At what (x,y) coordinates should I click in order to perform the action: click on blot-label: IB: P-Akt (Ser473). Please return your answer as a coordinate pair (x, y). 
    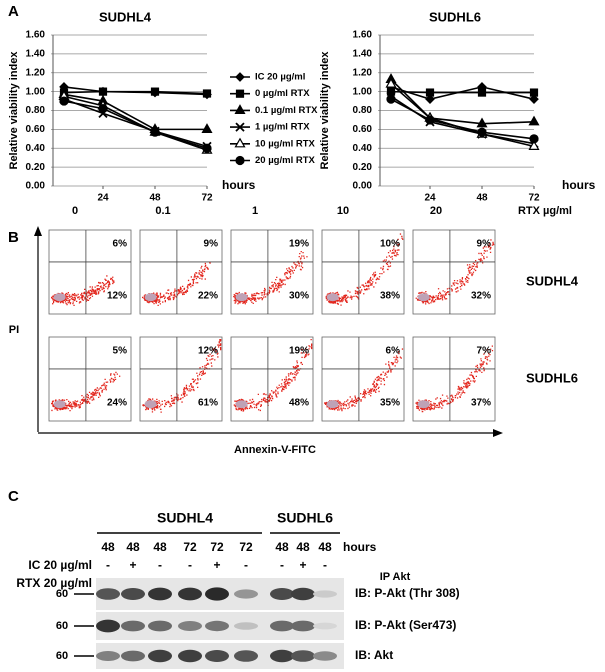
    Looking at the image, I should click on (405, 625).